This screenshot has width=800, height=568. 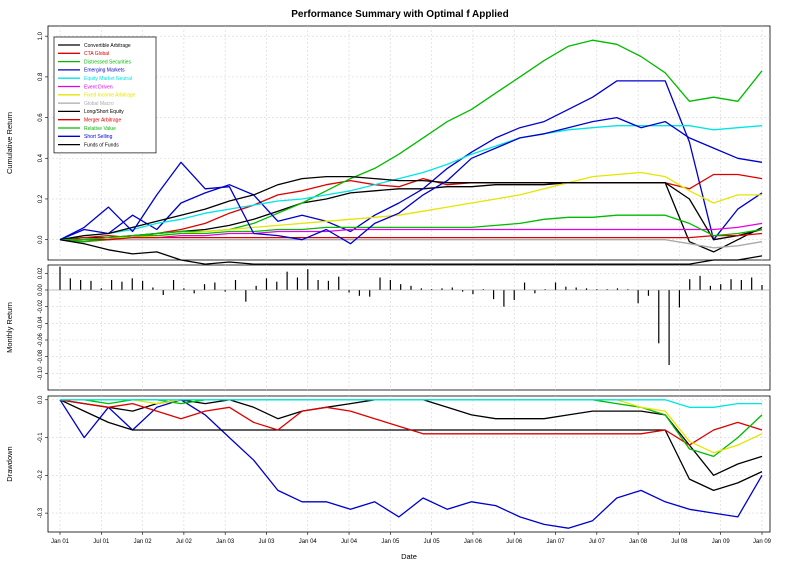 I want to click on legend-label: Distressed Securities, so click(x=107, y=62).